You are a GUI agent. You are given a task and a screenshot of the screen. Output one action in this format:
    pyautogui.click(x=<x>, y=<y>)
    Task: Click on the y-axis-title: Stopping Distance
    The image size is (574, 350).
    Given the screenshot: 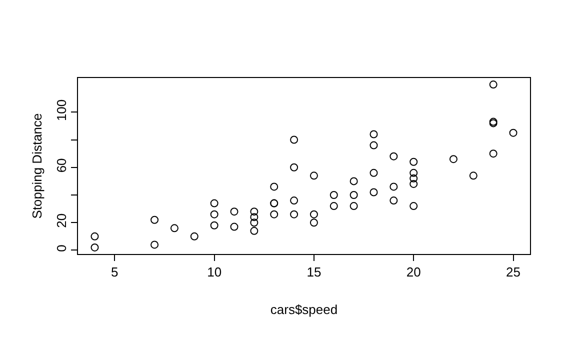 What is the action you would take?
    pyautogui.click(x=37, y=166)
    